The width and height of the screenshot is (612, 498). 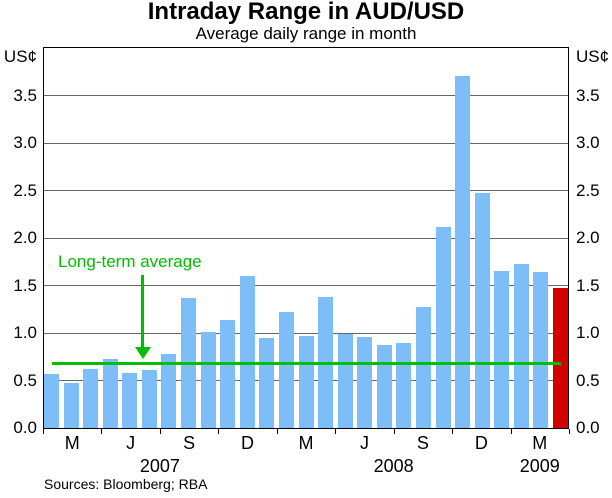 I want to click on y-tick-label-right: 2.5, so click(x=588, y=190).